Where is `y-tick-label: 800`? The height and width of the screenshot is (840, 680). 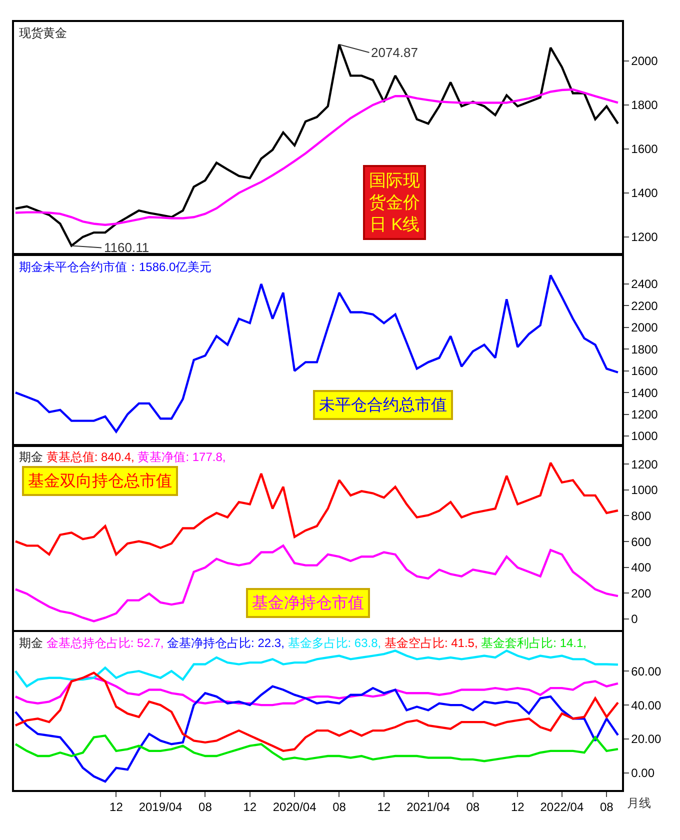
y-tick-label: 800 is located at coordinates (641, 515).